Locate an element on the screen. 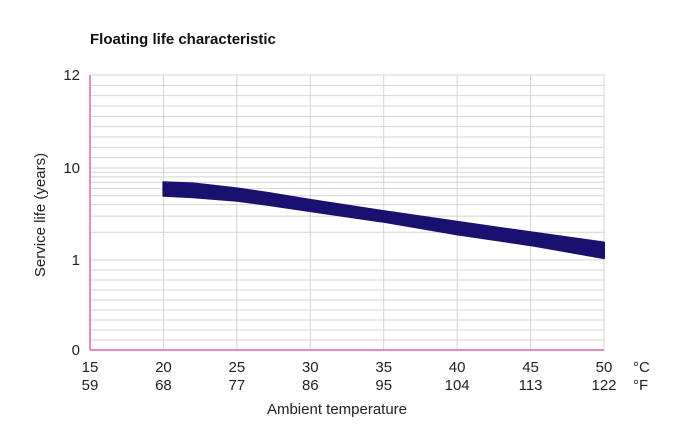 Image resolution: width=690 pixels, height=442 pixels. x-tick-label-celsius: 50 is located at coordinates (604, 367).